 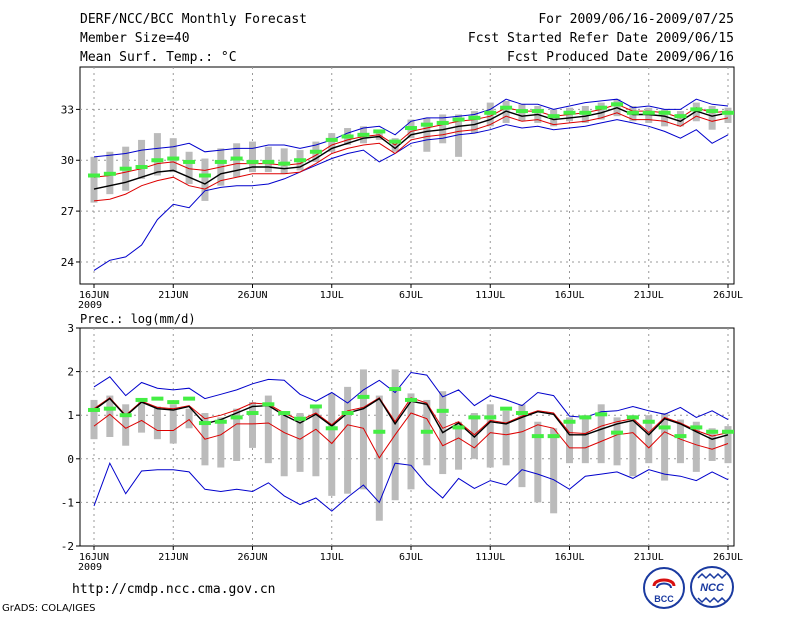 I want to click on panel1-ensemble-mean-line, so click(x=411, y=148).